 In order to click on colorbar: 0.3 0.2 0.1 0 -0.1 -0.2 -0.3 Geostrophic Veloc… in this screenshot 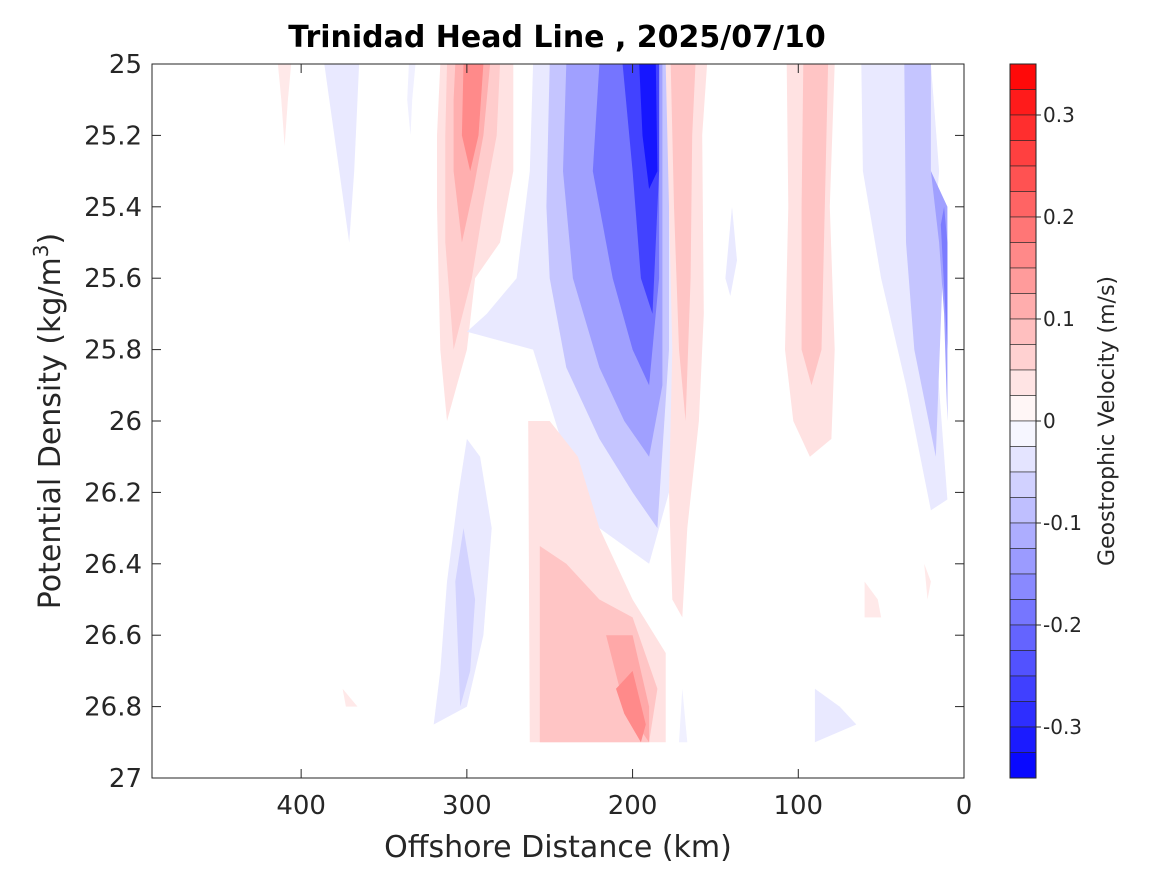, I will do `click(1064, 421)`.